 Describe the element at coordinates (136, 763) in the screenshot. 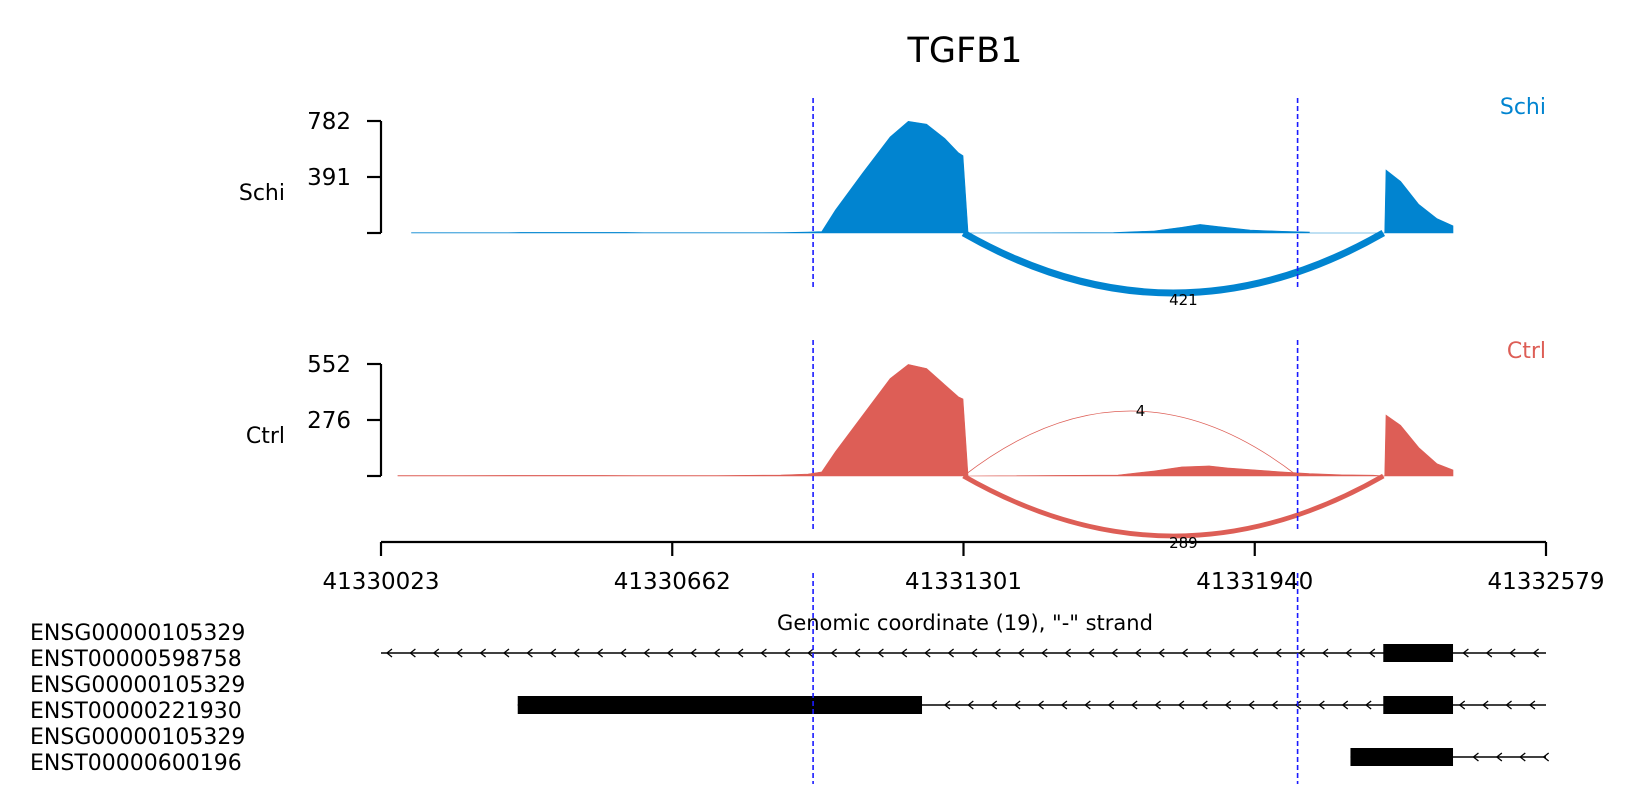

I see `transcript-id: ENST00000600196` at that location.